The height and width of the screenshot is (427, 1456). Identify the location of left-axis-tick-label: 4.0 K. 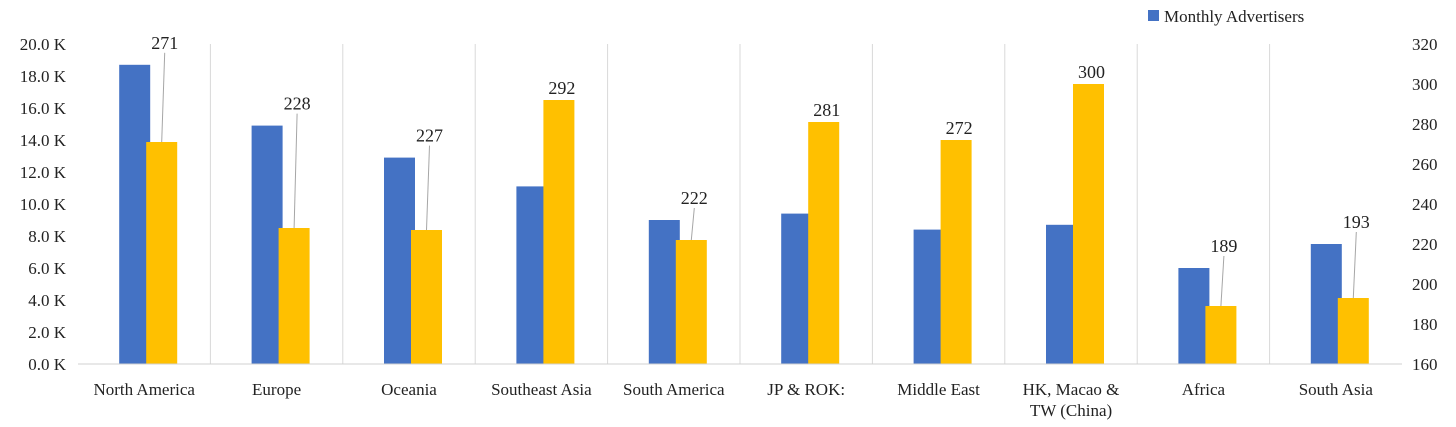
(47, 300).